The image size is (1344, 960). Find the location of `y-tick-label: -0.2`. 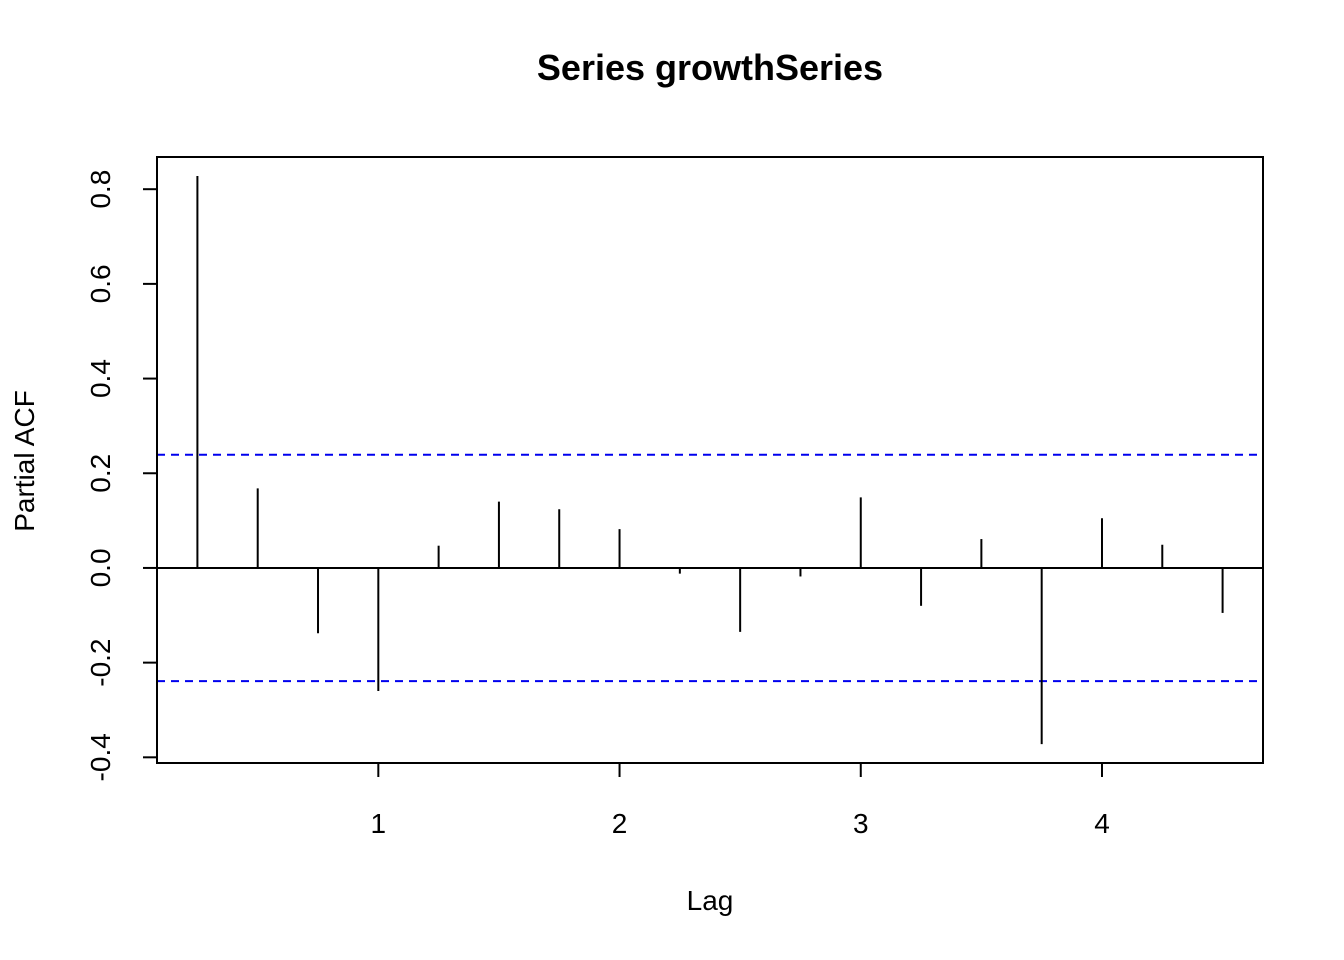

y-tick-label: -0.2 is located at coordinates (100, 663).